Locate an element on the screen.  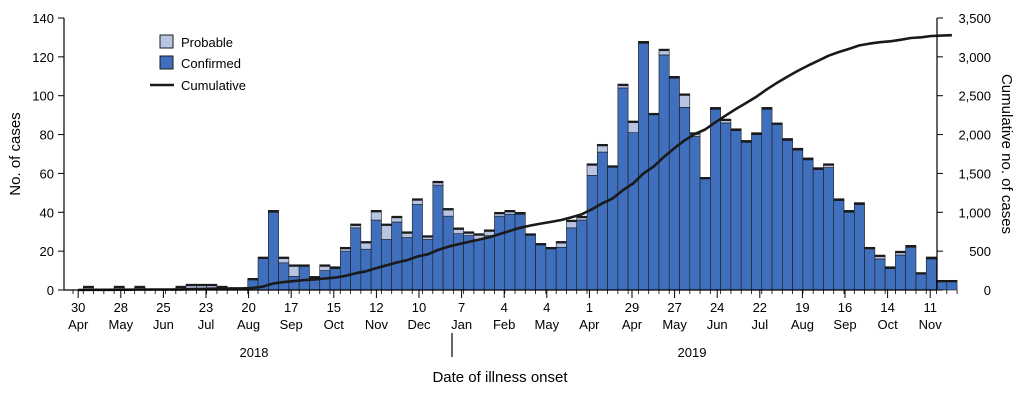
year-label-2018: 2018 is located at coordinates (254, 352).